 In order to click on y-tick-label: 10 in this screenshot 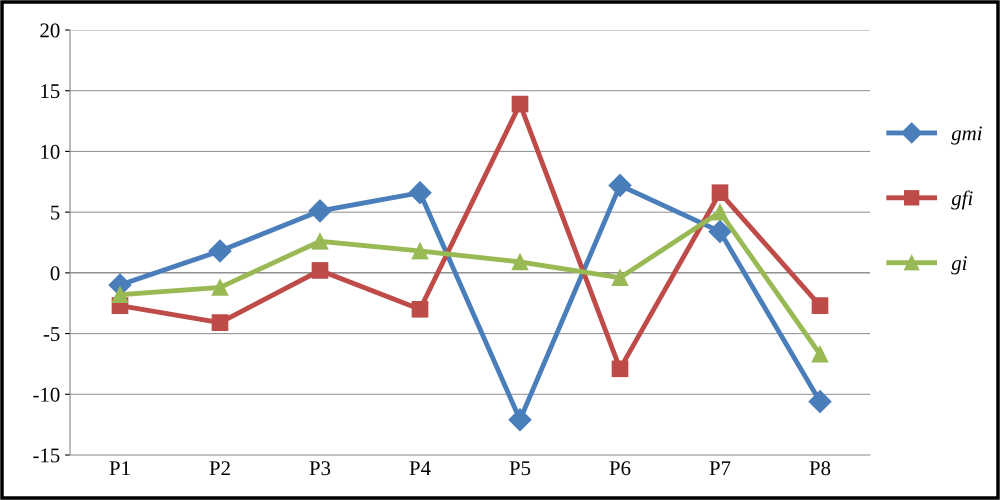, I will do `click(50, 151)`.